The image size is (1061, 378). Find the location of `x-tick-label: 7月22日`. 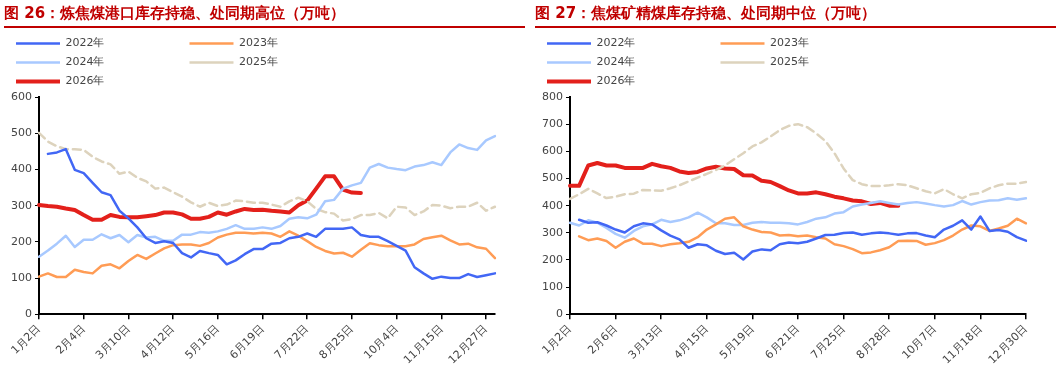

x-tick-label: 7月22日 is located at coordinates (291, 341).